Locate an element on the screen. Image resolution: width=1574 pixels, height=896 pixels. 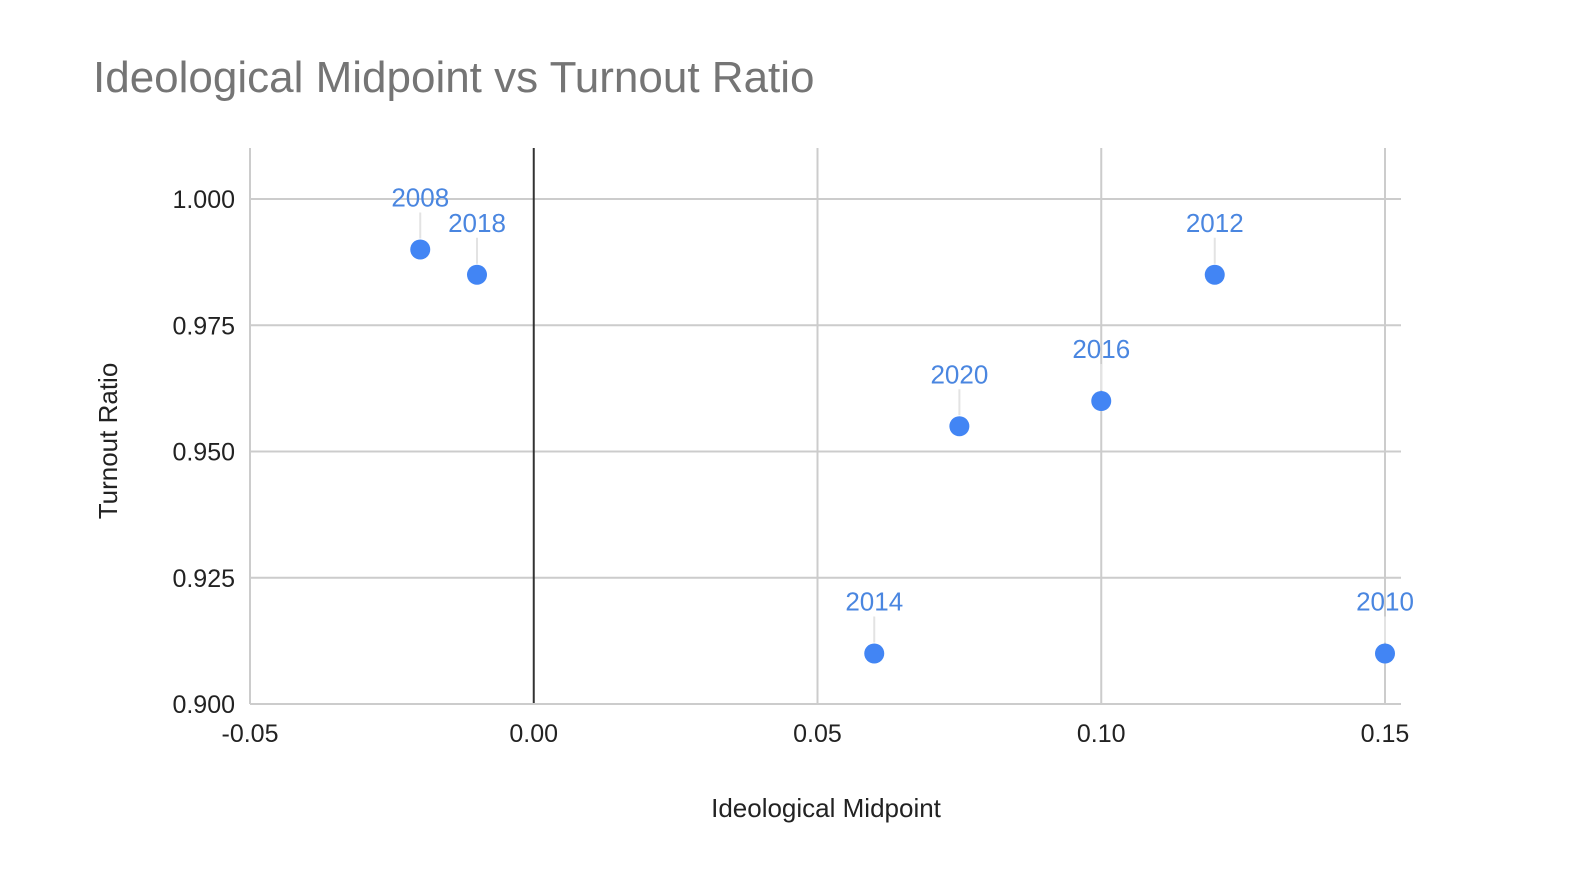
x-axis-title: Ideological Midpoint is located at coordinates (826, 808).